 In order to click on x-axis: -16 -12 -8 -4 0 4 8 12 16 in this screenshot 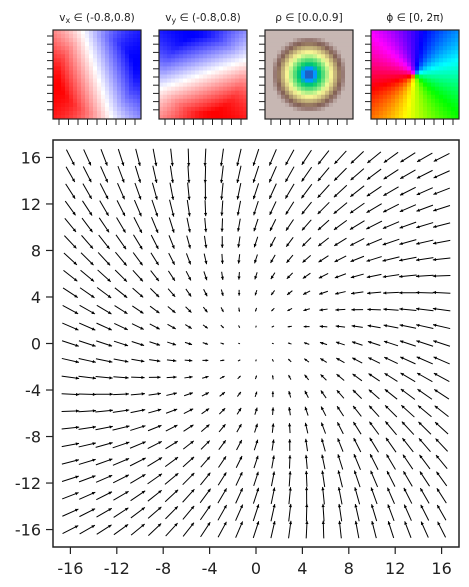, I will do `click(254, 562)`.